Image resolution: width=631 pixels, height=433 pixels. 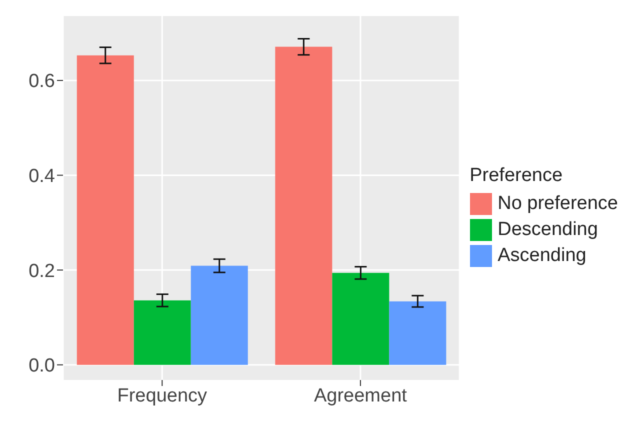 I want to click on legend-label: Descending, so click(x=548, y=229).